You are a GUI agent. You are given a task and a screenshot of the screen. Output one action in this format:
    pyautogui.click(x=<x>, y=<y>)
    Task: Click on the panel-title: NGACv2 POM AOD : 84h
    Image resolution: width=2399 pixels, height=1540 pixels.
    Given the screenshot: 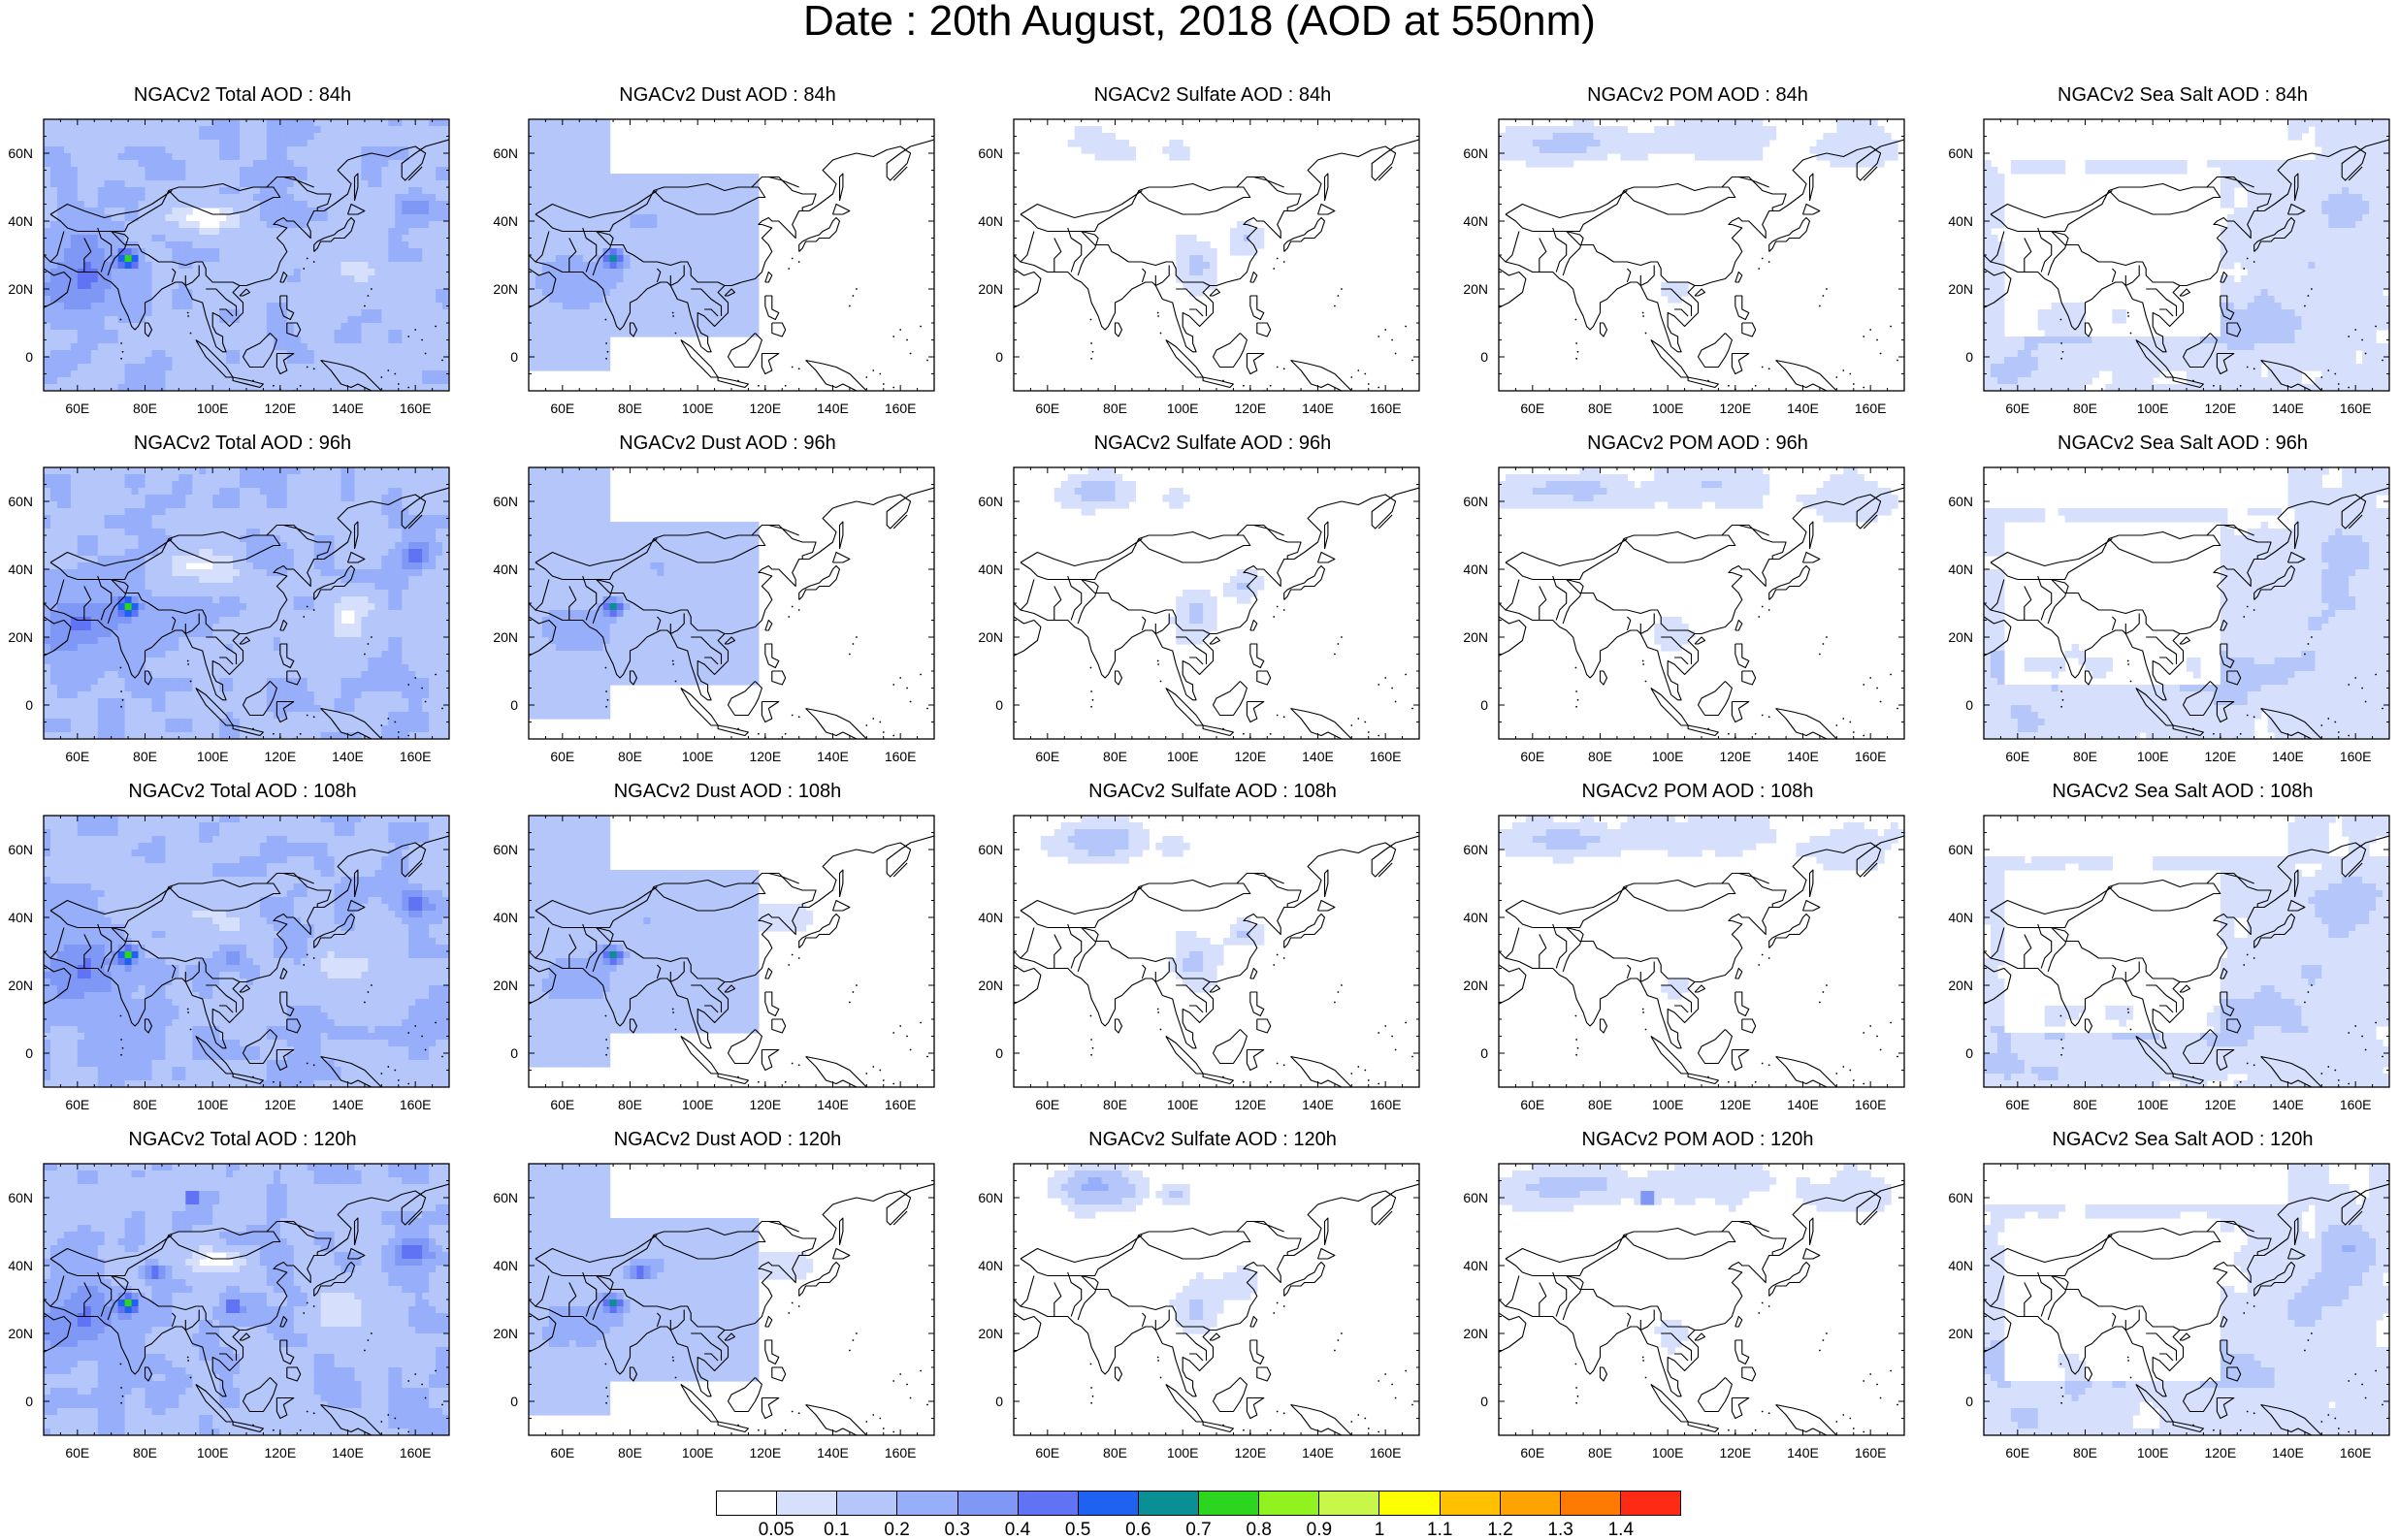 What is the action you would take?
    pyautogui.click(x=1698, y=95)
    